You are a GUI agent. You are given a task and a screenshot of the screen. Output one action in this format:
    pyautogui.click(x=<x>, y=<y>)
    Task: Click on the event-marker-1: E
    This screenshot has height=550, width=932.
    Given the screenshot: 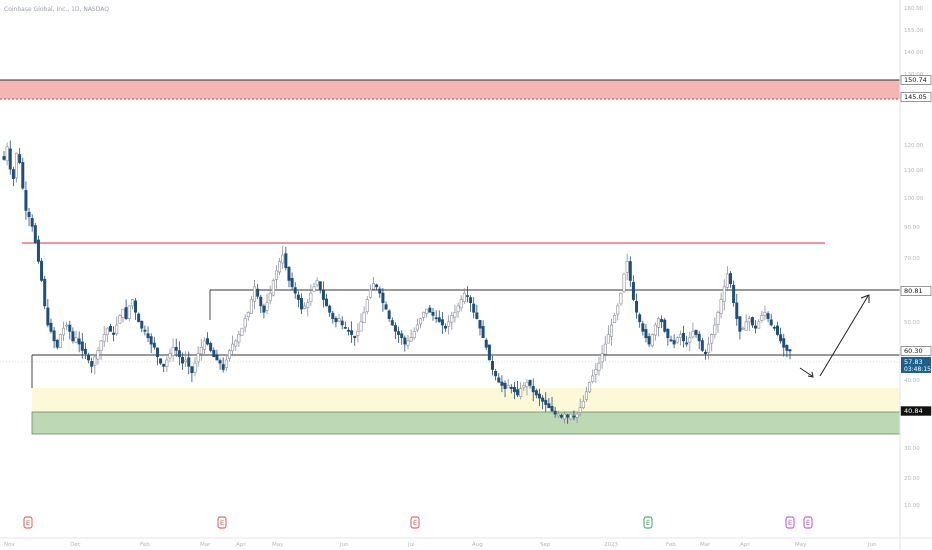 What is the action you would take?
    pyautogui.click(x=28, y=522)
    